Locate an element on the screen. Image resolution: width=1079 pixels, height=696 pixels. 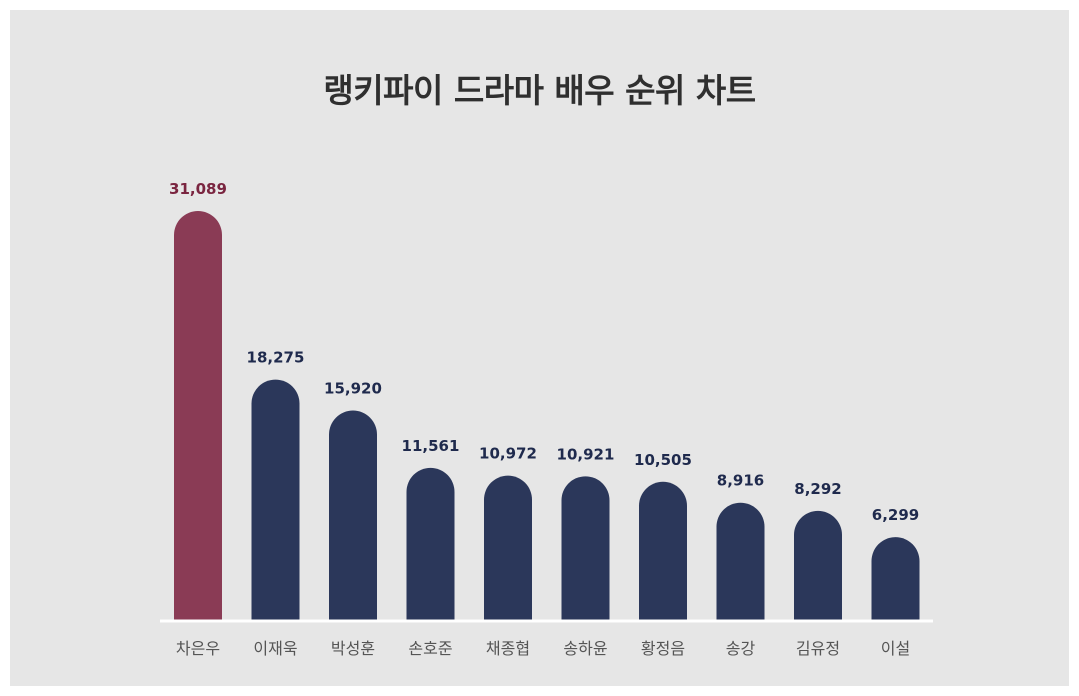
category-label: 송하윤 is located at coordinates (585, 648).